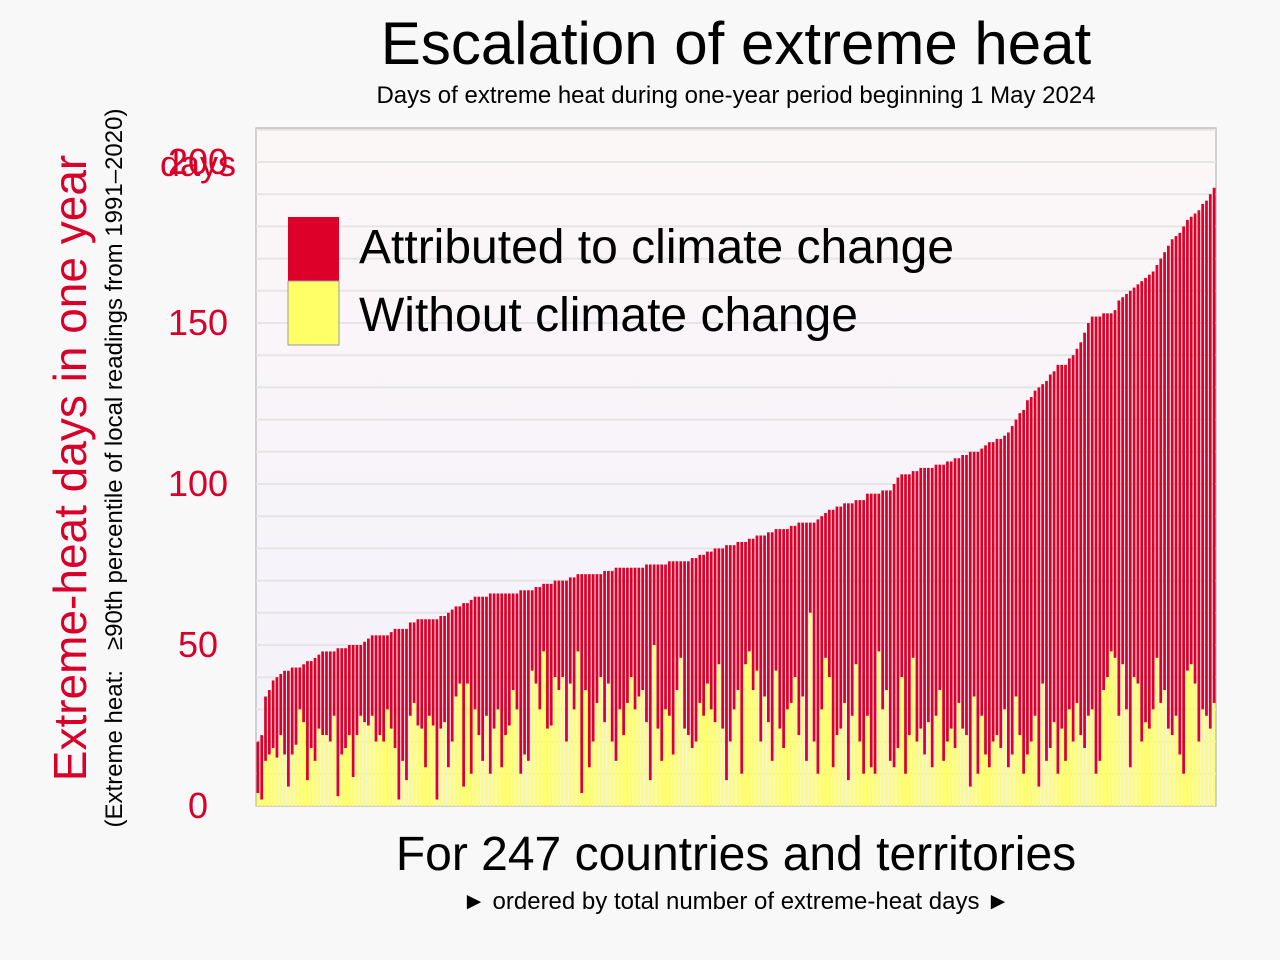  Describe the element at coordinates (313, 249) in the screenshot. I see `legend-swatch-attributed` at that location.